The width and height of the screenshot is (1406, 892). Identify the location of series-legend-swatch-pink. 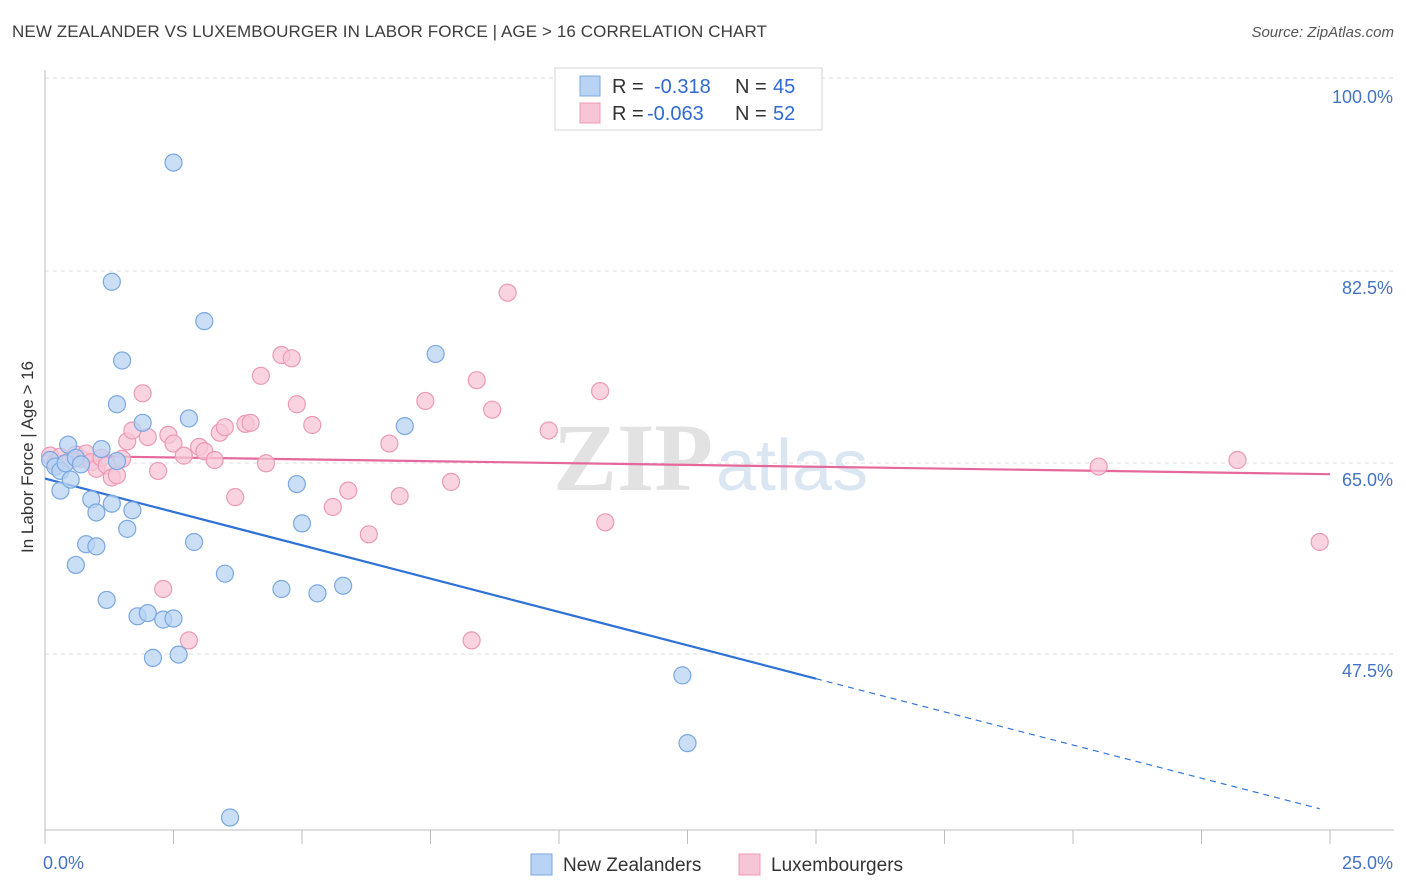
(749, 864).